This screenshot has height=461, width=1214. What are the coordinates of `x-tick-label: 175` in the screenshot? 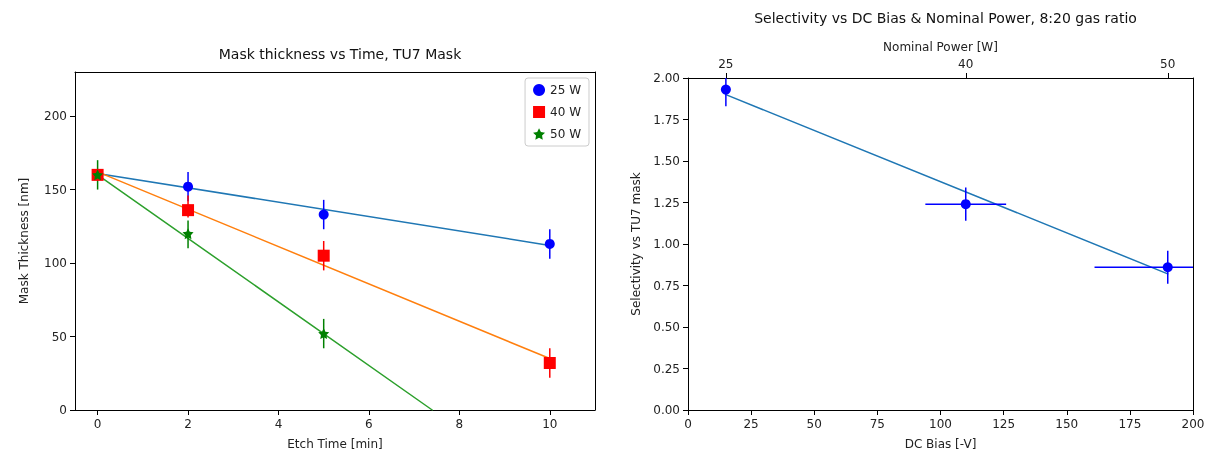 It's located at (1130, 424).